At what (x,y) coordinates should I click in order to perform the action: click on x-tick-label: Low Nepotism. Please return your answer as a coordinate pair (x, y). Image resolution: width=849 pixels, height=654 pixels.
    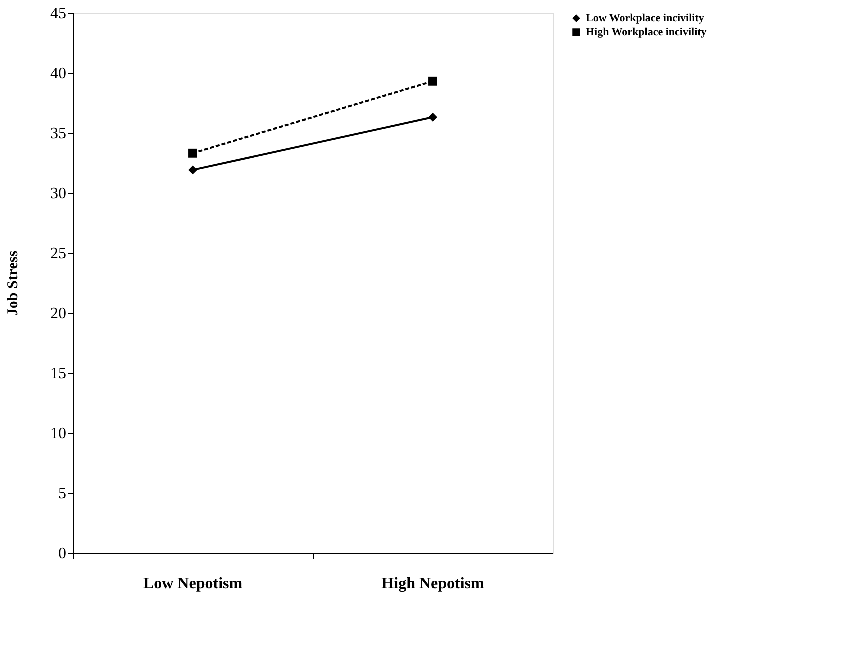
    Looking at the image, I should click on (193, 584).